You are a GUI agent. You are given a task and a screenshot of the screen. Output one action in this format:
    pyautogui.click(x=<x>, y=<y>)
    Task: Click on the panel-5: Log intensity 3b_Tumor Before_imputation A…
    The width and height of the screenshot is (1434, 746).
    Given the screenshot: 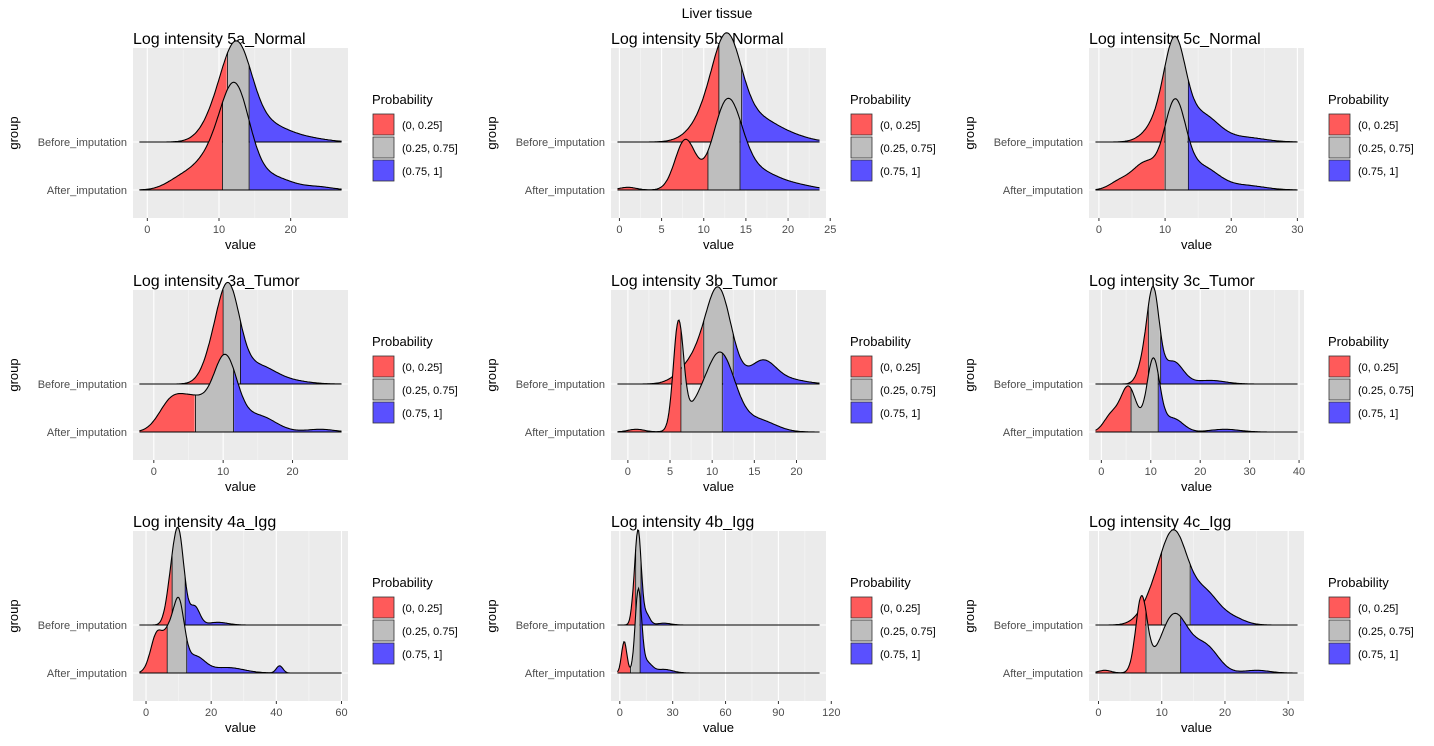 What is the action you would take?
    pyautogui.click(x=710, y=383)
    